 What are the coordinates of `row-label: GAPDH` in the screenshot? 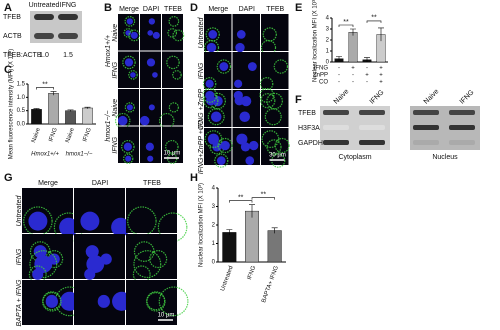 It's located at (310, 143).